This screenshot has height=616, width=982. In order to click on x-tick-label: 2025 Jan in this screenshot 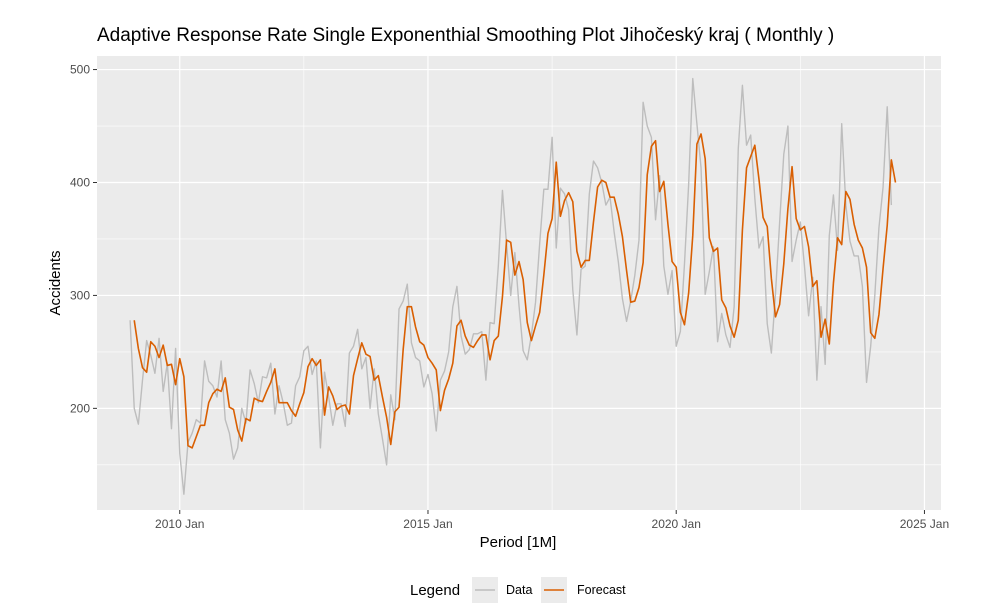, I will do `click(924, 524)`.